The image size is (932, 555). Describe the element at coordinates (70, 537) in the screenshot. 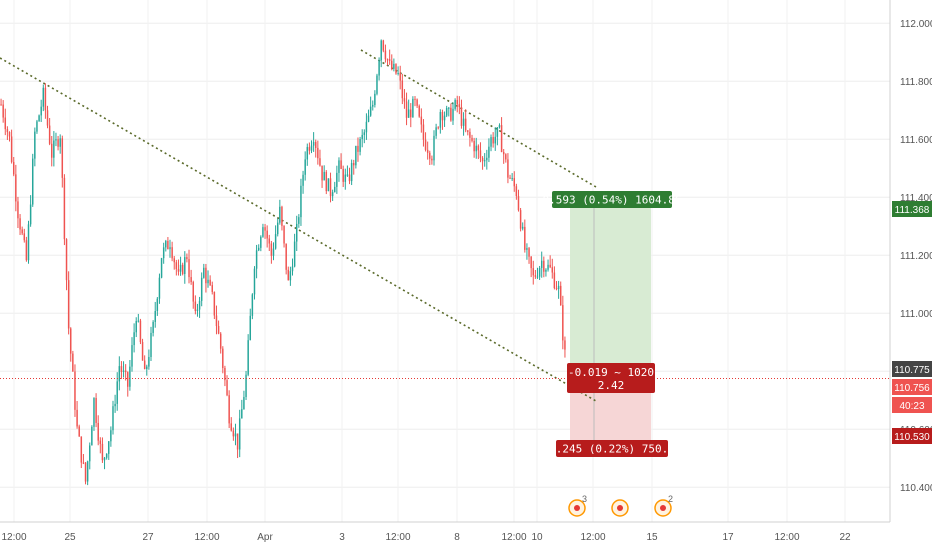

I see `x-tick-label: 25` at that location.